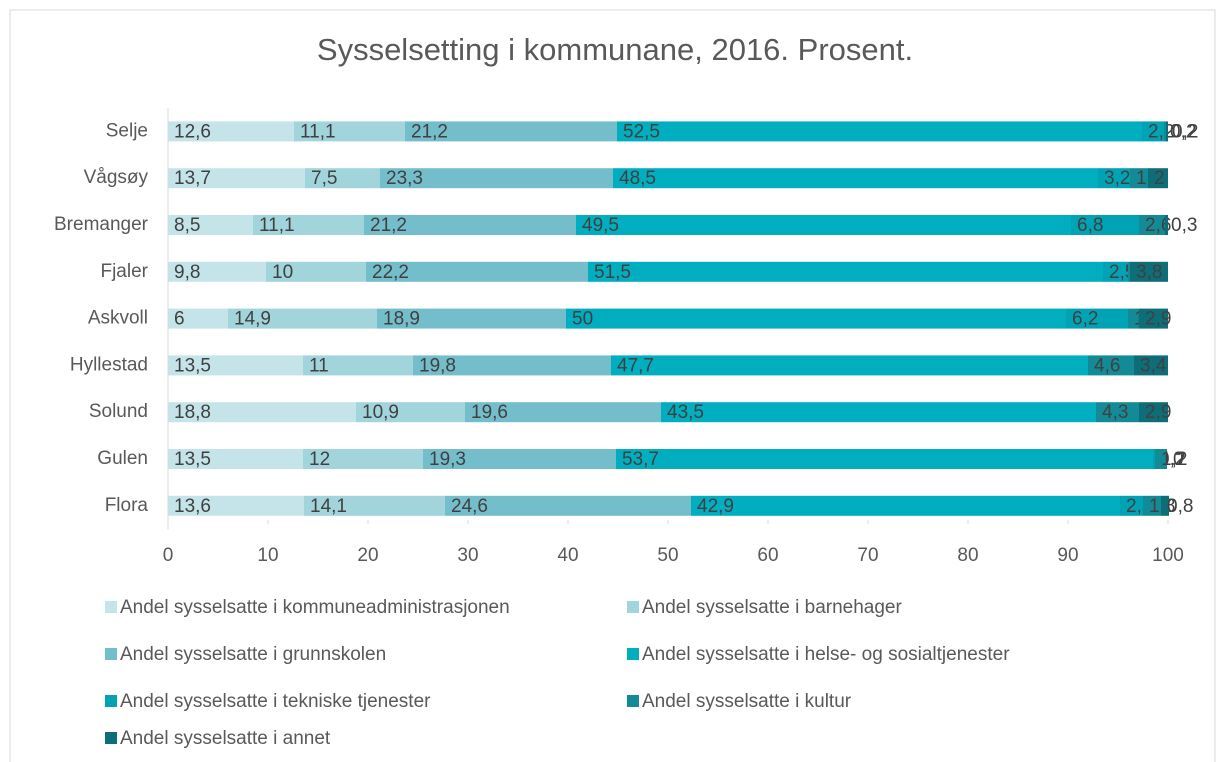 The image size is (1216, 762). Describe the element at coordinates (1159, 178) in the screenshot. I see `data-label: 2` at that location.